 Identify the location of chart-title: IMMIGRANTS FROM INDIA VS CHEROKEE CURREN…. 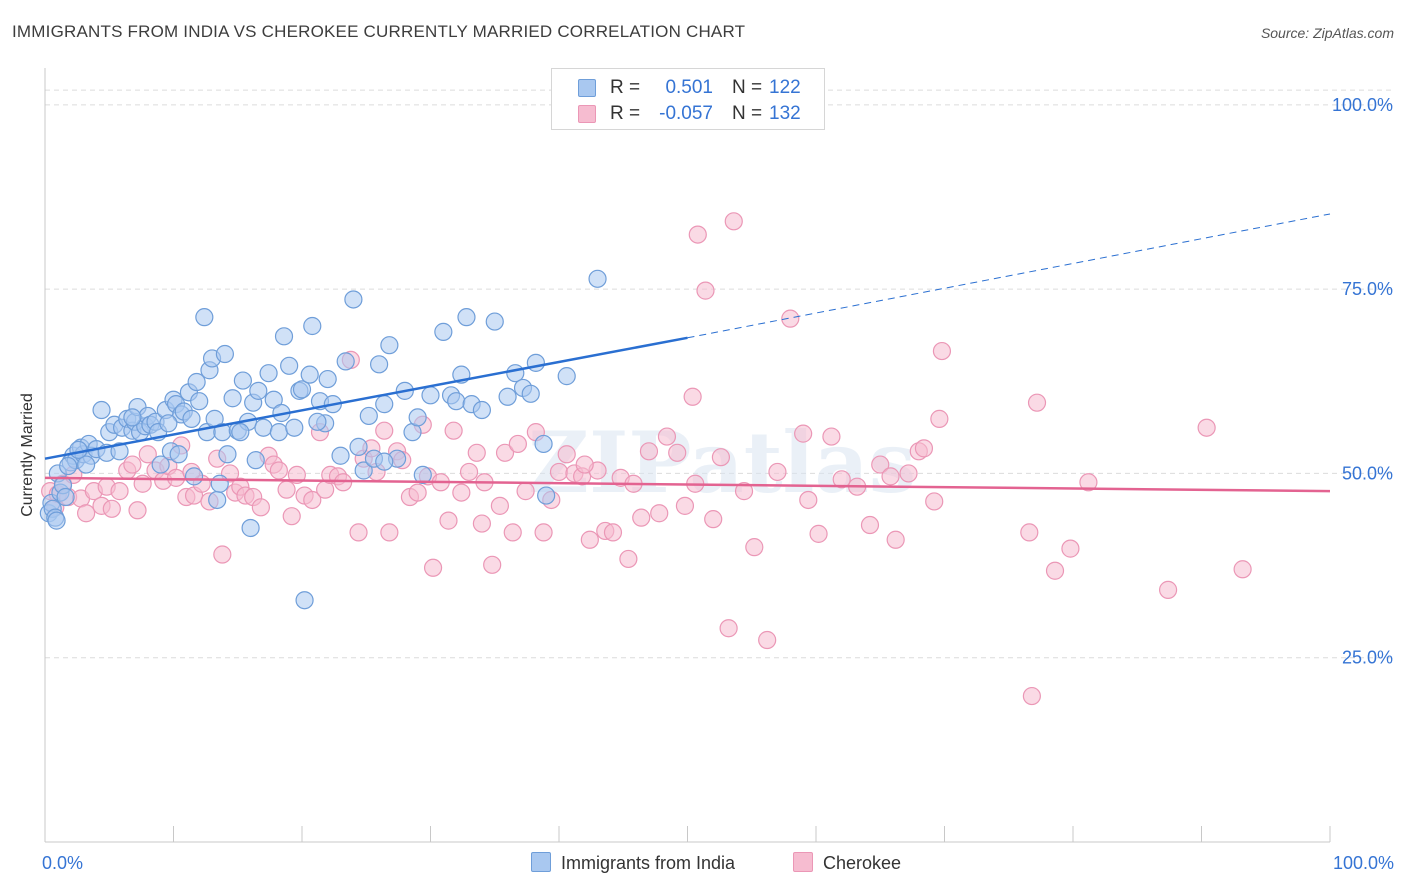
(379, 31).